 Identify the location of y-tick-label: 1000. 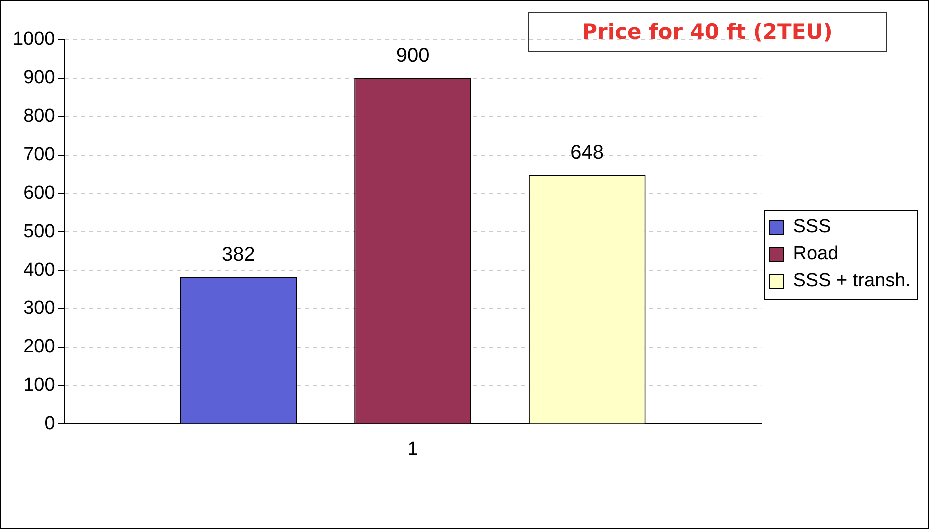
(34, 39).